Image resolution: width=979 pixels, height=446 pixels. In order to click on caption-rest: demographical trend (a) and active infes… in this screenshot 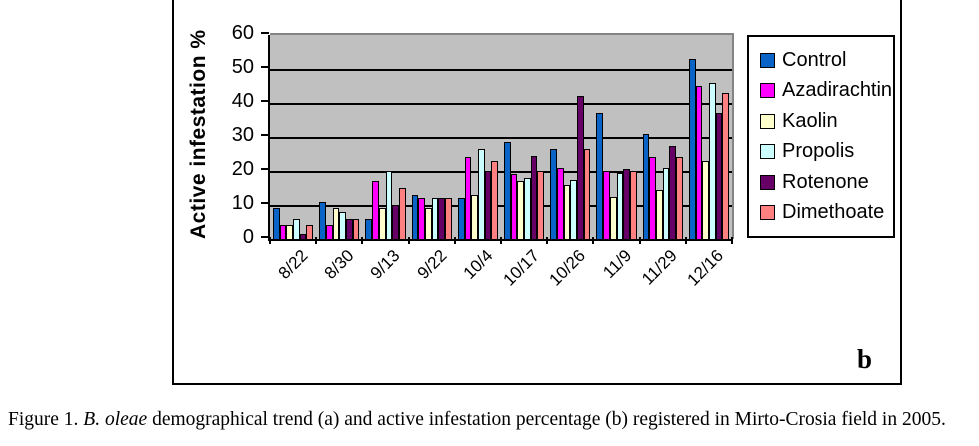, I will do `click(546, 419)`.